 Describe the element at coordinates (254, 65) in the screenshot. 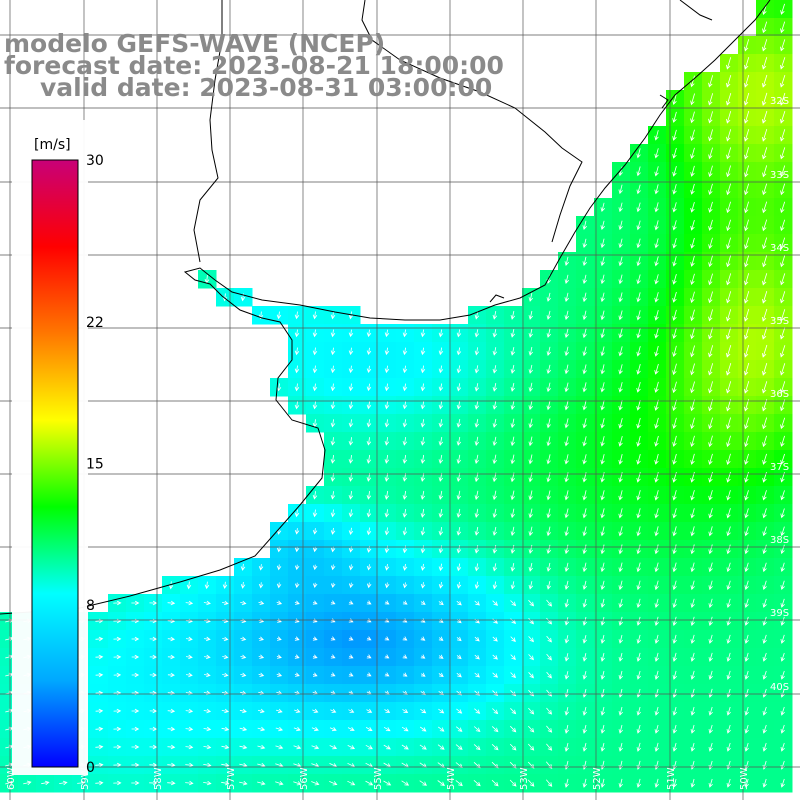

I see `title-forecast-date: forecast date: 2023-08-21 18:00:00` at that location.